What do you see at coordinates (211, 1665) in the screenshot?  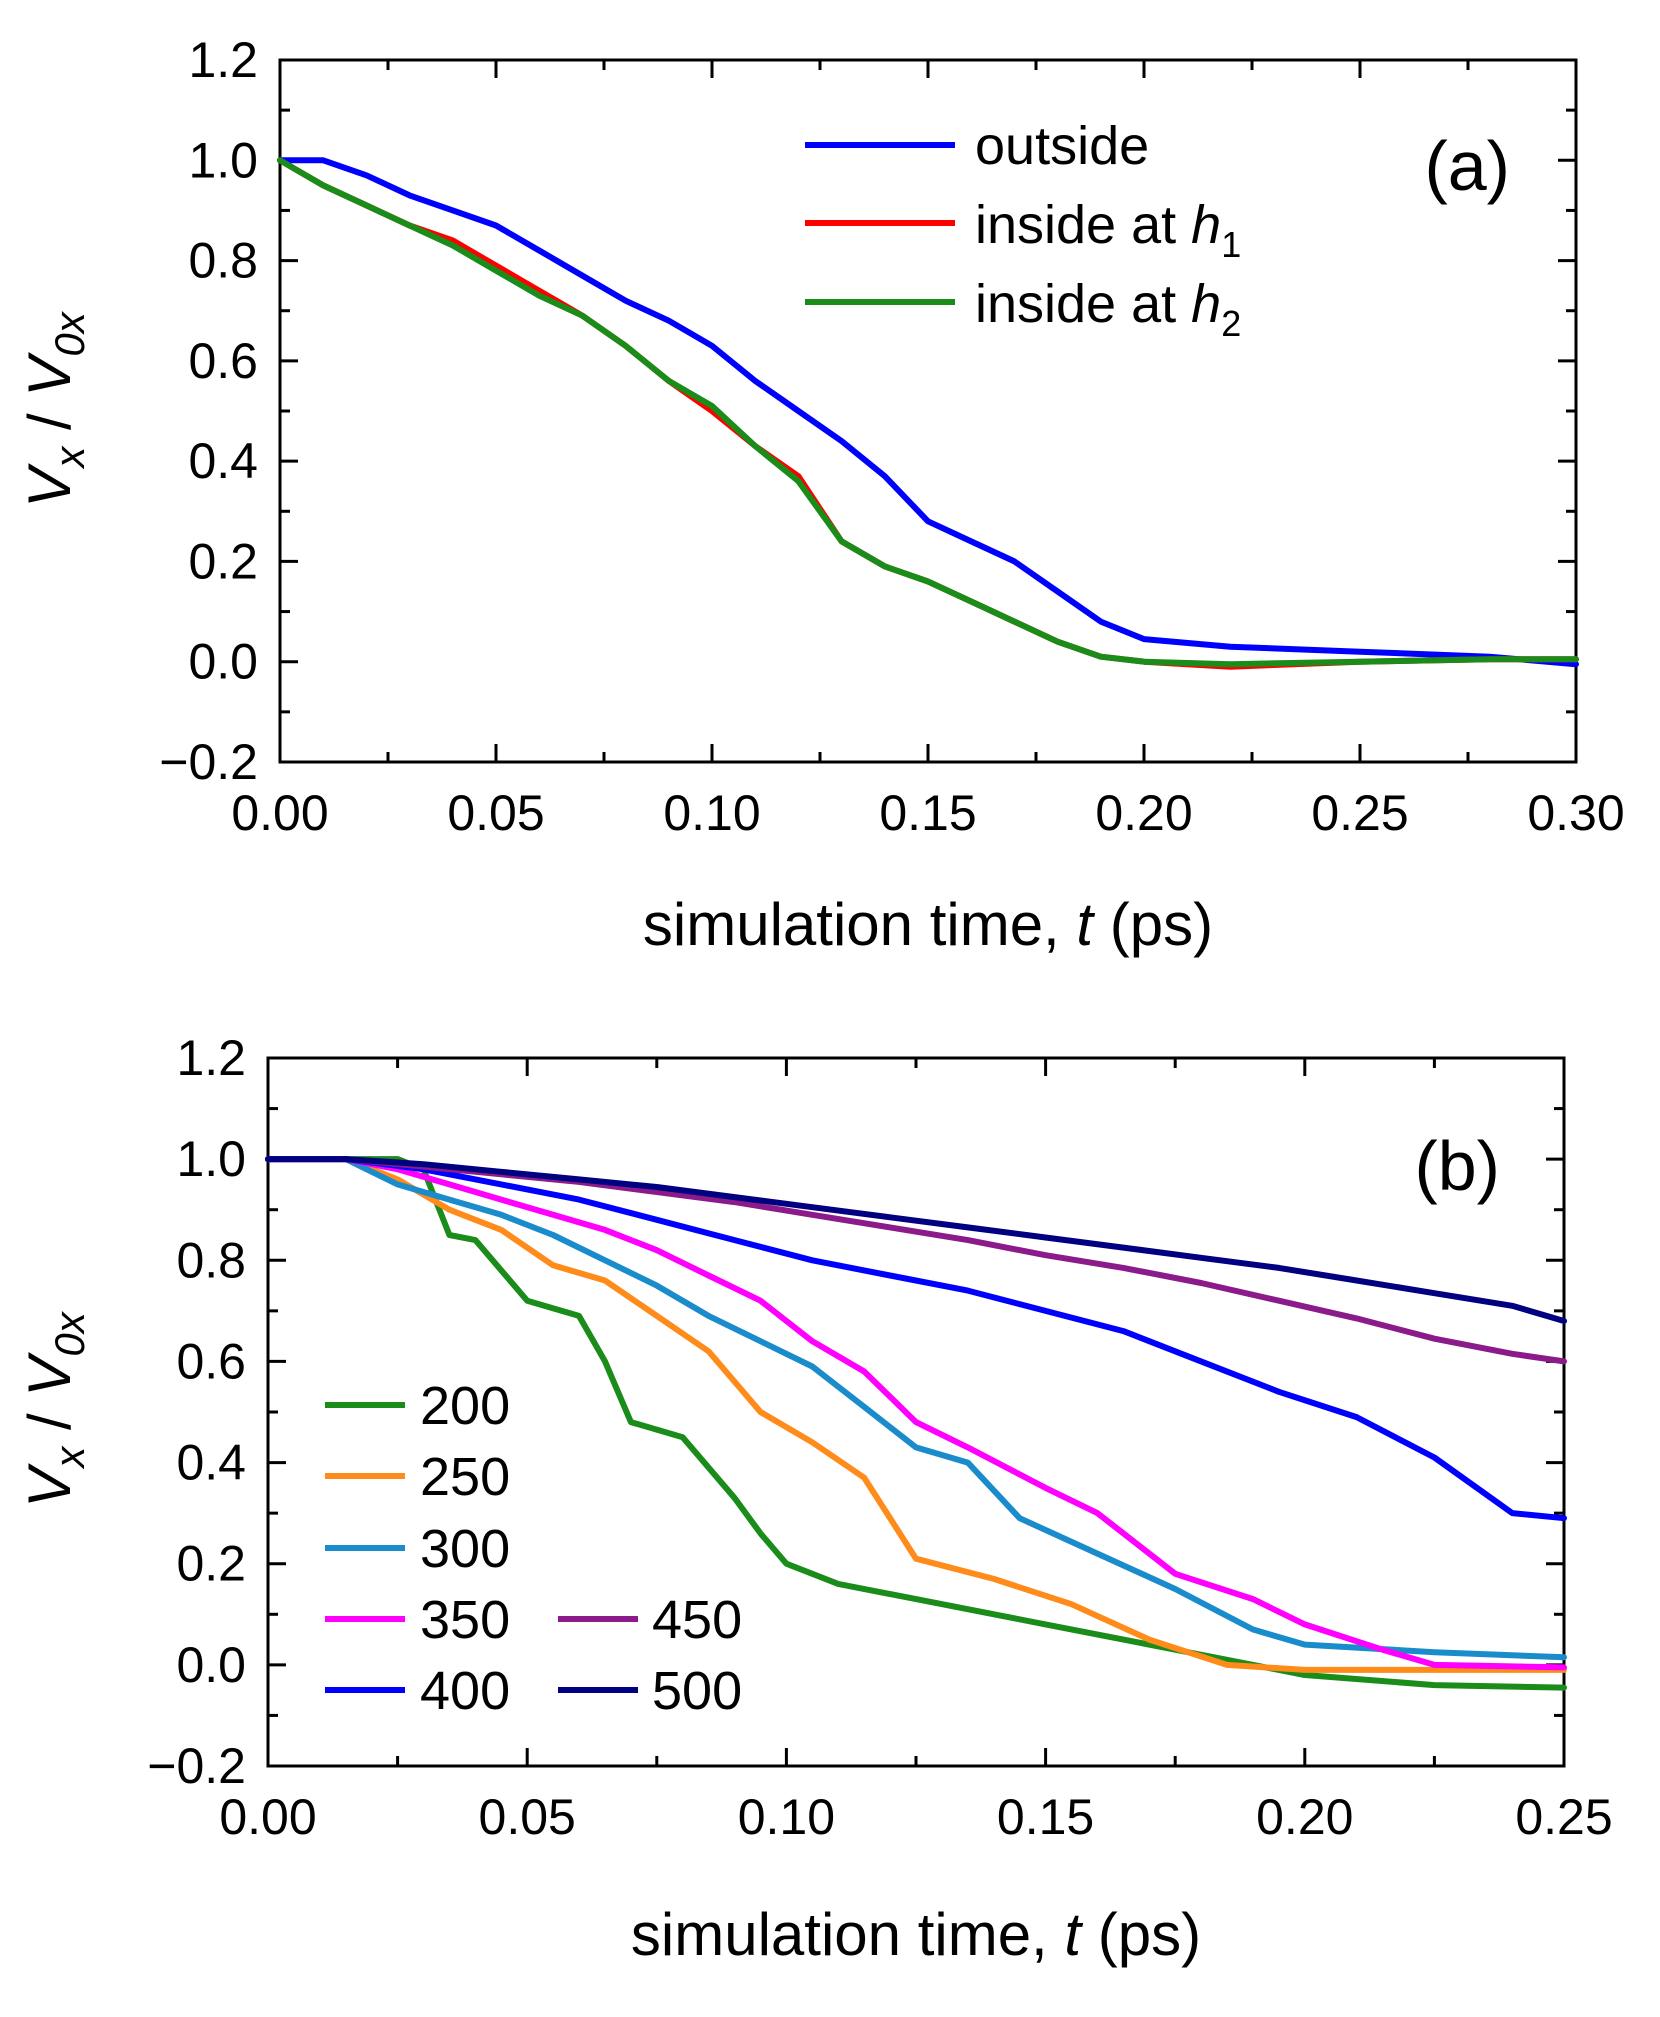 I see `y-tick-label-b: 0.0` at bounding box center [211, 1665].